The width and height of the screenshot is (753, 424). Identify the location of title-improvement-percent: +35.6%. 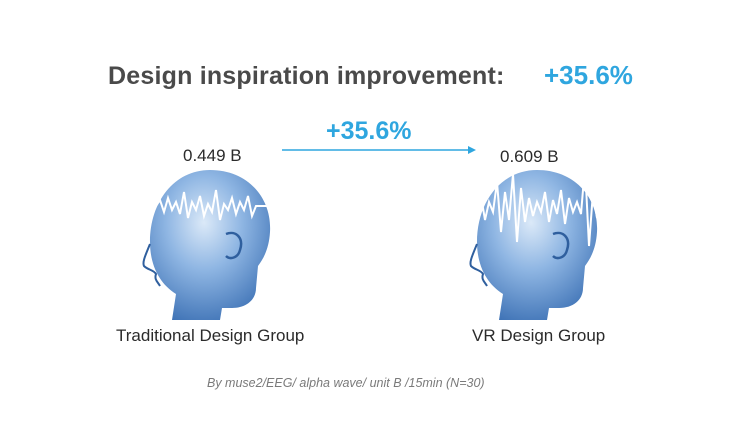
(588, 75).